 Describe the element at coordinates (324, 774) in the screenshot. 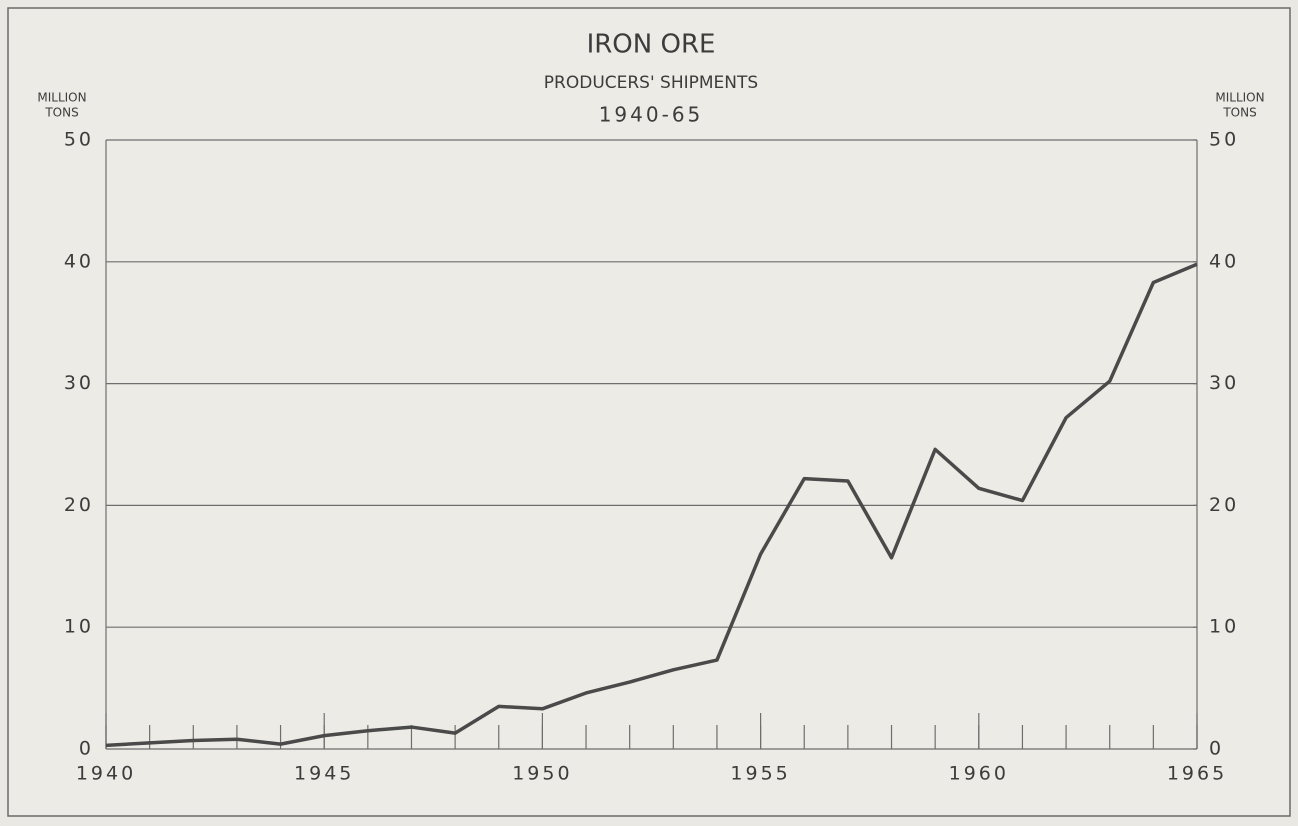

I see `x-tick-label: 1945` at that location.